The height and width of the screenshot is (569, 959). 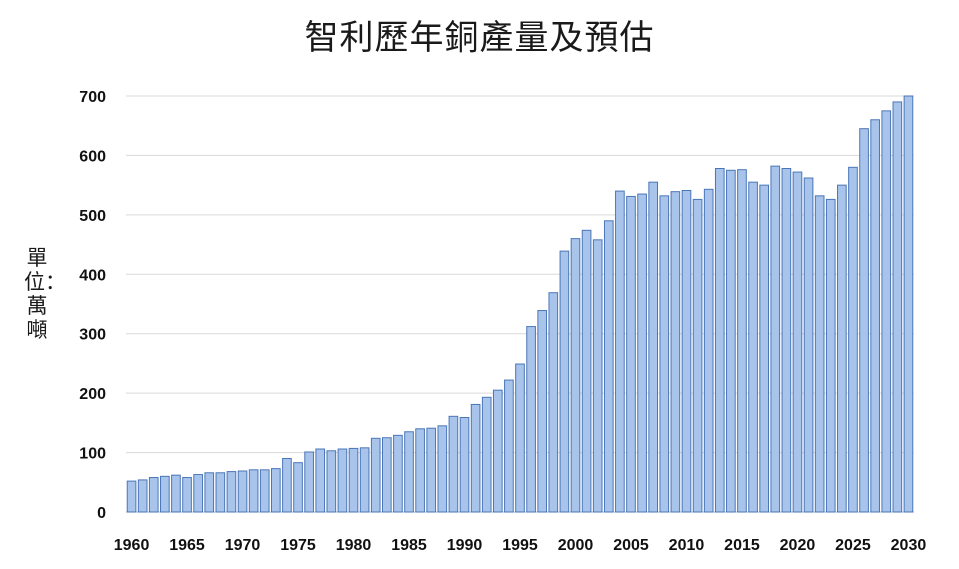 I want to click on bar-1972, so click(x=264, y=491).